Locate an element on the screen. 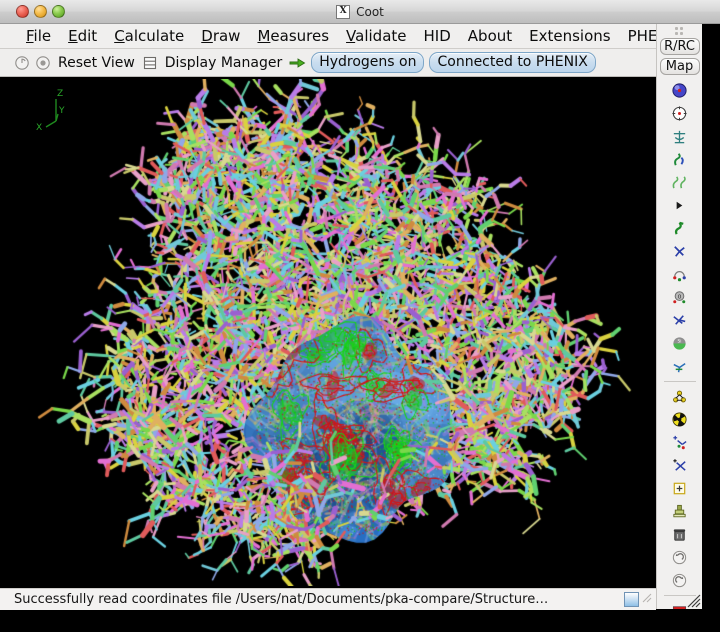  rrc-button: R/RC is located at coordinates (679, 46).